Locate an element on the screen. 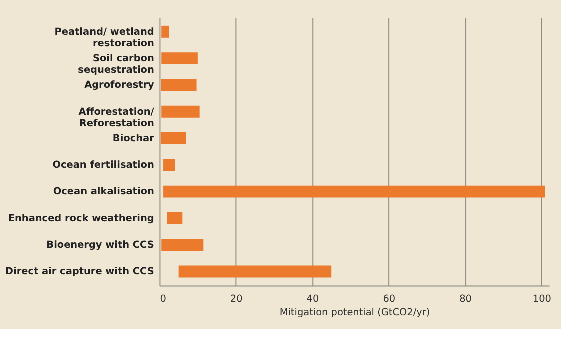 The image size is (561, 337). x-axis-title: Mitigation potential (GtCO2/yr) is located at coordinates (355, 312).